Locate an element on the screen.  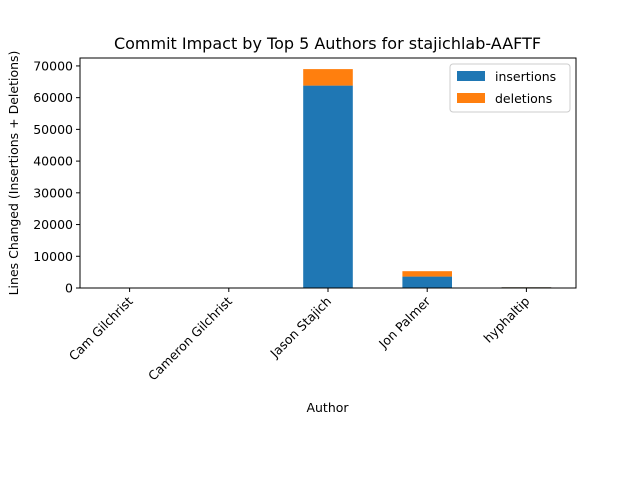
legend-swatch-deletions is located at coordinates (471, 98).